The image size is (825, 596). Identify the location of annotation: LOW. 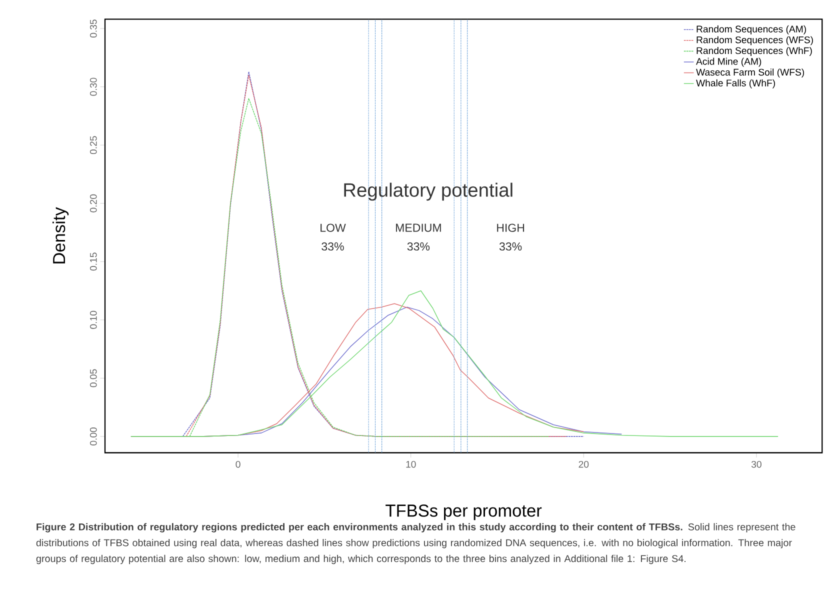
(333, 228).